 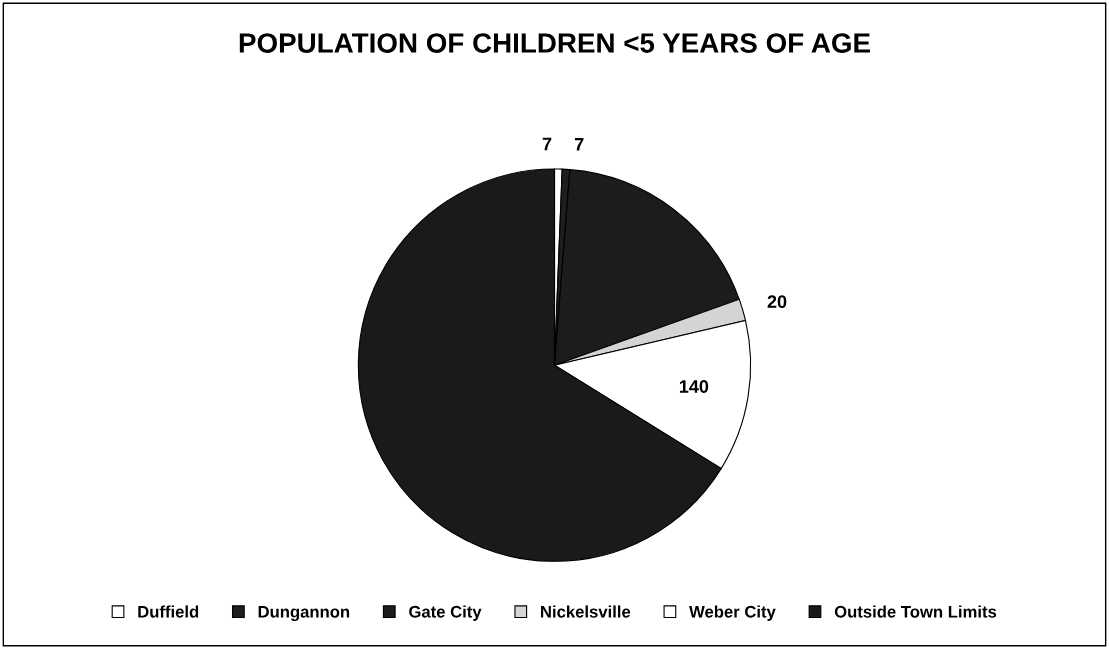 What do you see at coordinates (777, 302) in the screenshot?
I see `data-label: 20` at bounding box center [777, 302].